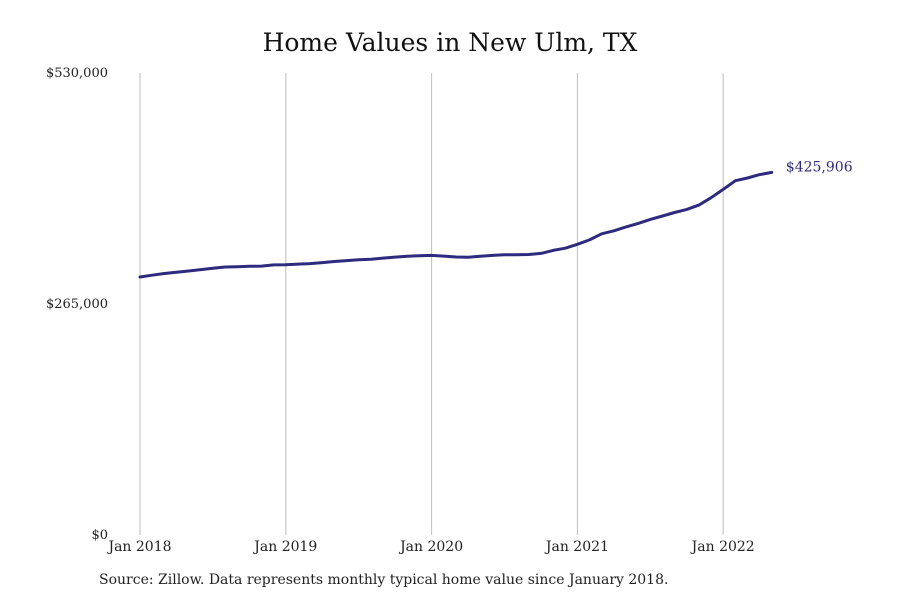  I want to click on x-tick-label: Jan 2020, so click(430, 547).